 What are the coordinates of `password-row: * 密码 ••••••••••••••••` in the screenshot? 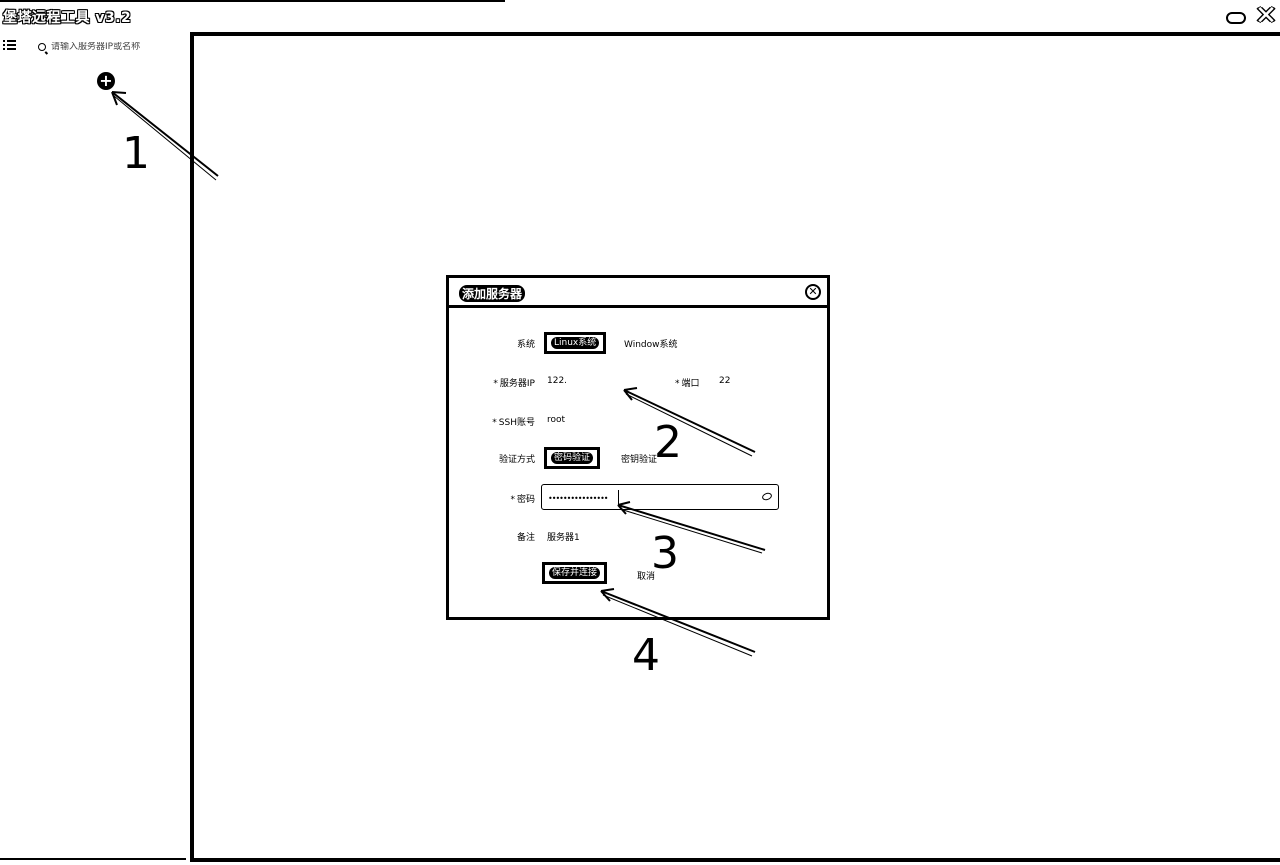 It's located at (638, 497).